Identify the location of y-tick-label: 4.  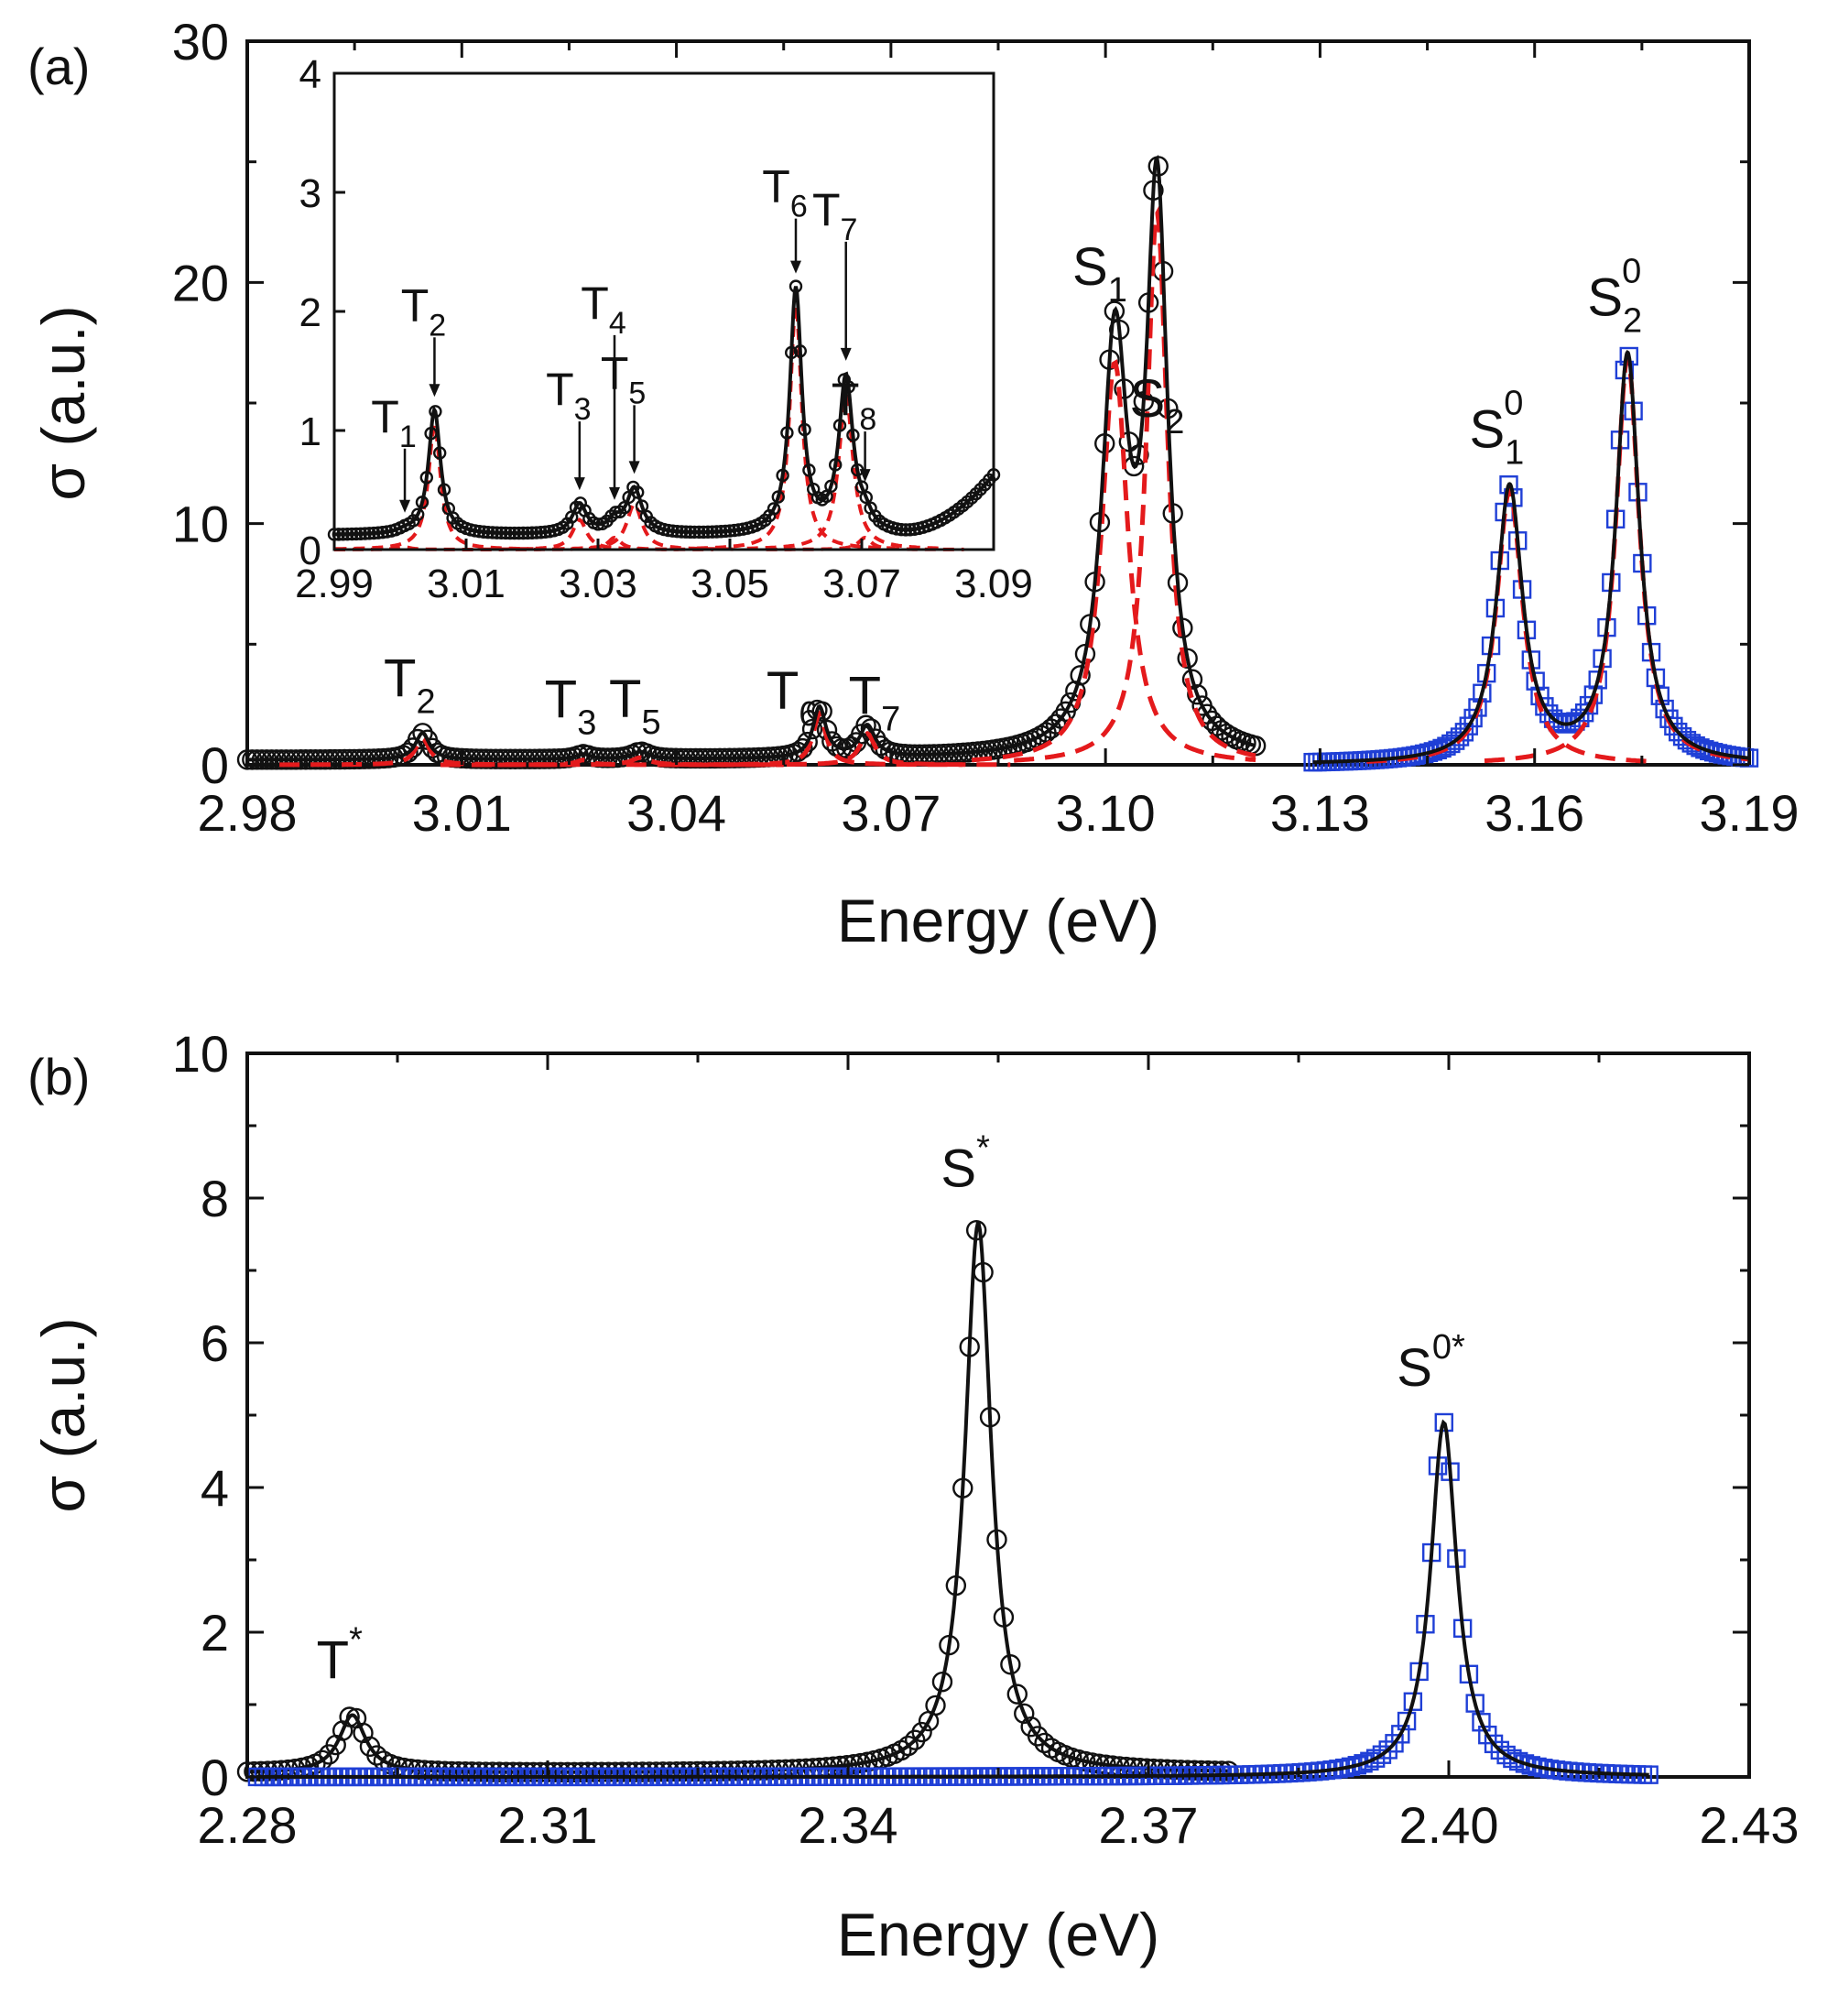
(215, 1488).